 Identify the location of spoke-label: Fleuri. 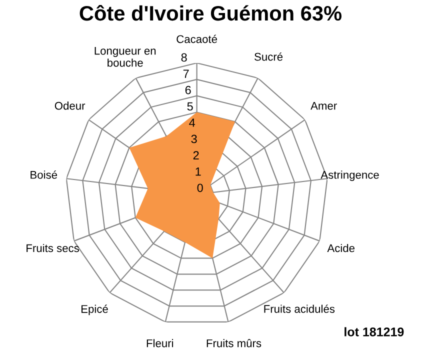
(160, 343).